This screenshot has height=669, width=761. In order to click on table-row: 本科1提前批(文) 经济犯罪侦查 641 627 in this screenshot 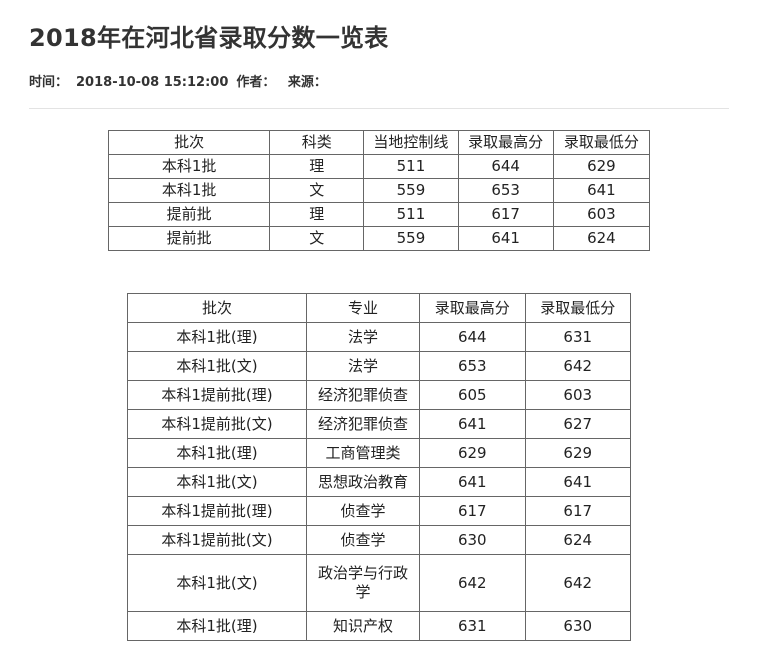, I will do `click(379, 424)`.